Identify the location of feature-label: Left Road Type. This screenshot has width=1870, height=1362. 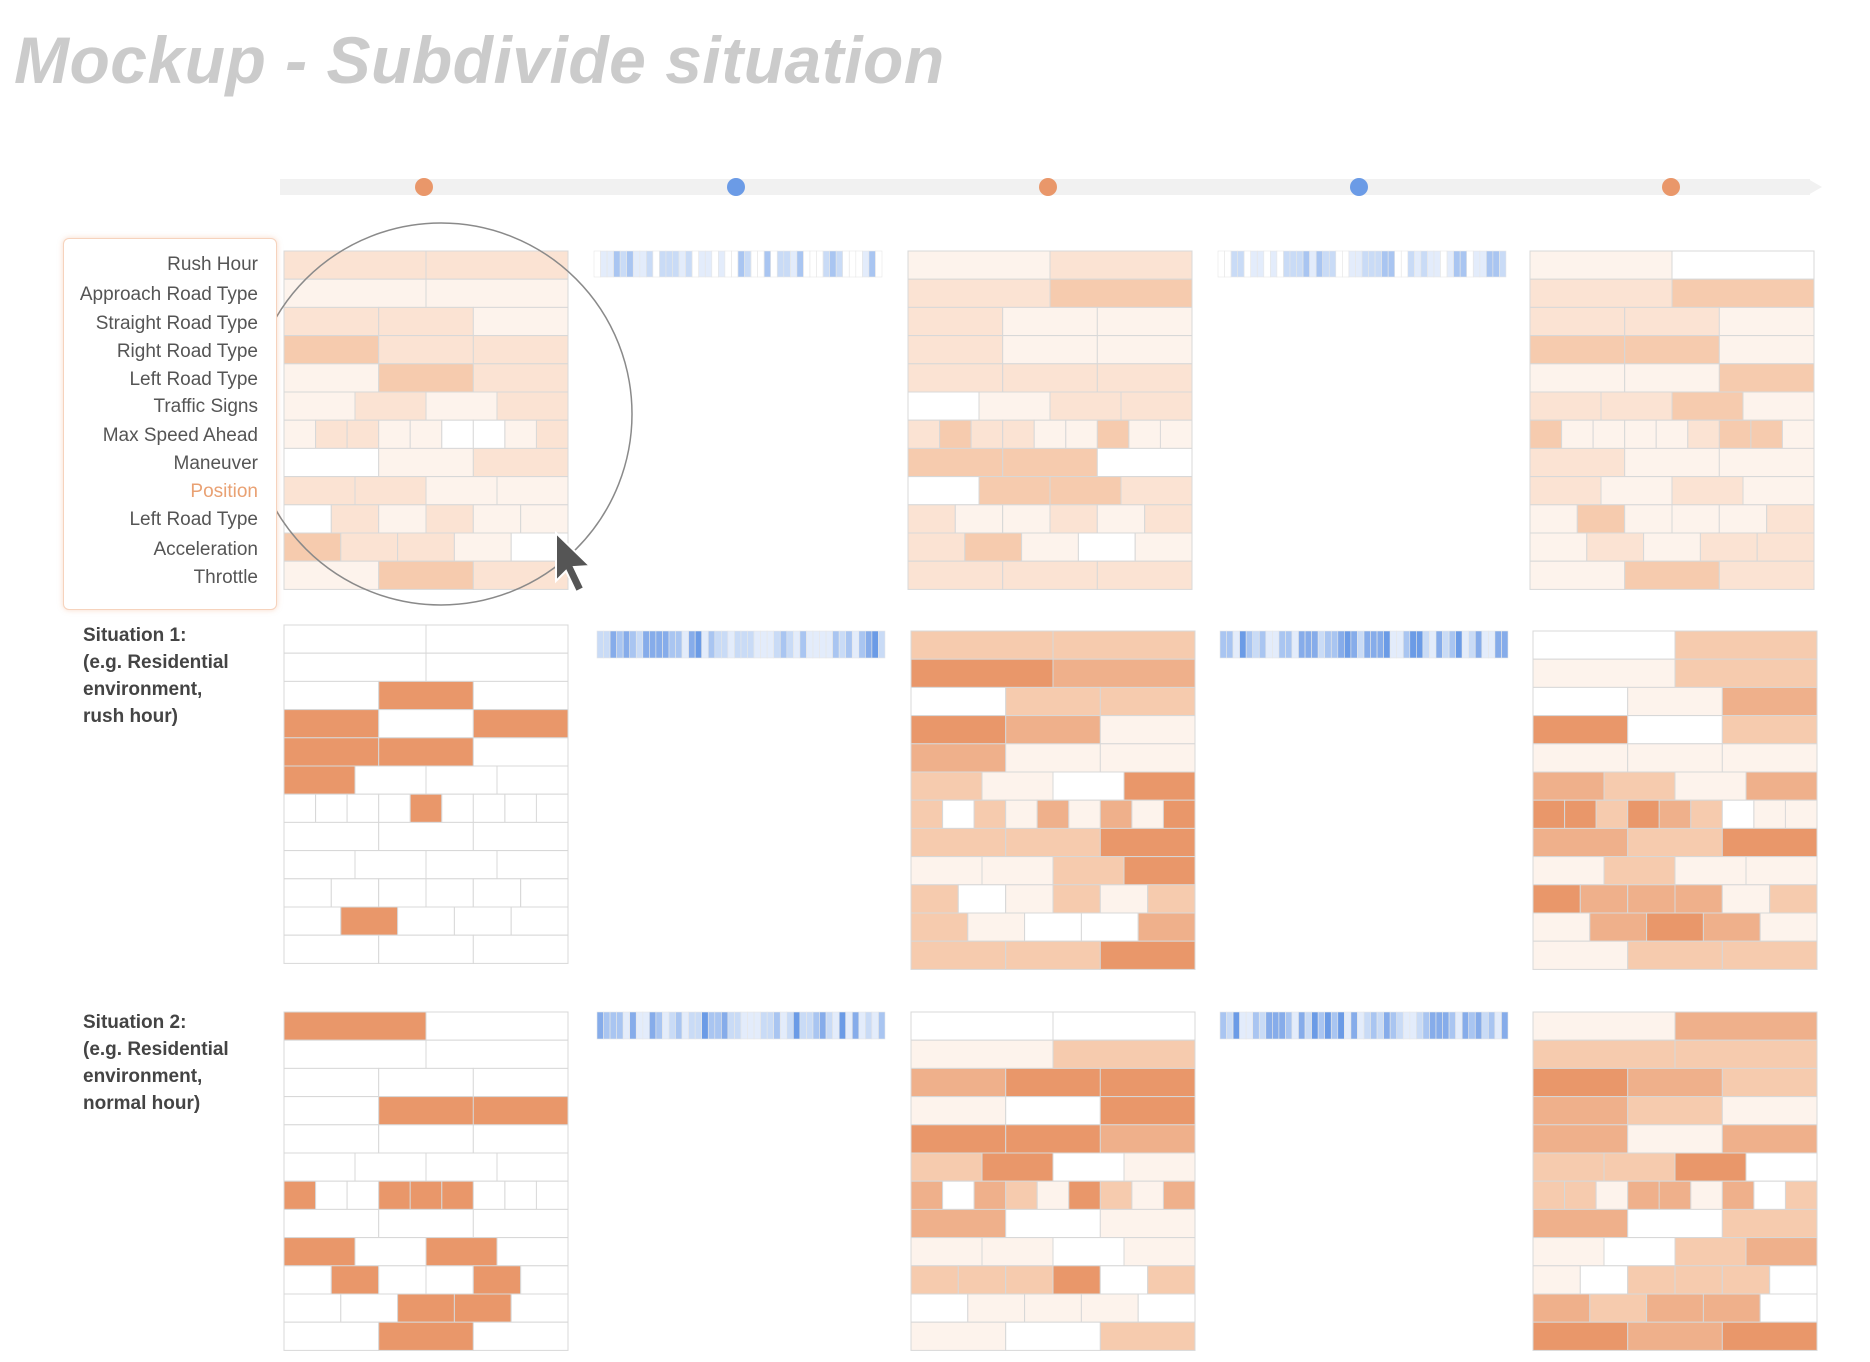
(193, 379).